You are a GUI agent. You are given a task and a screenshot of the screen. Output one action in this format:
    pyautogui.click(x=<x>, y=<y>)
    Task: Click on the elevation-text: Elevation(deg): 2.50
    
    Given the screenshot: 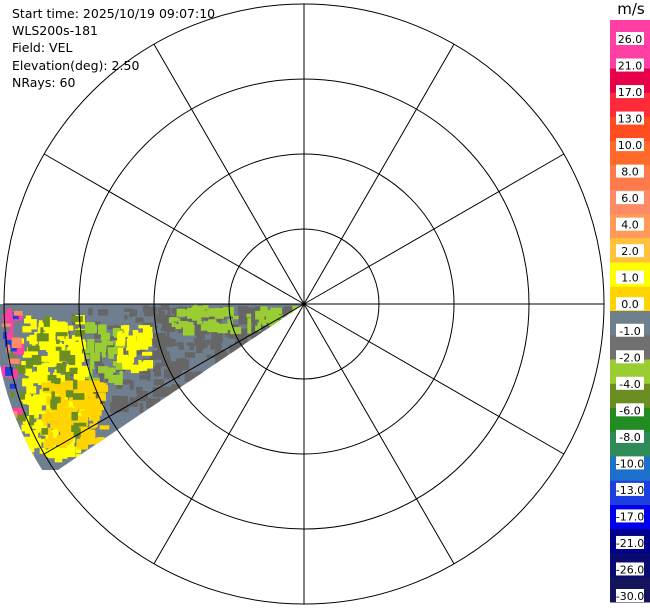 What is the action you would take?
    pyautogui.click(x=76, y=65)
    